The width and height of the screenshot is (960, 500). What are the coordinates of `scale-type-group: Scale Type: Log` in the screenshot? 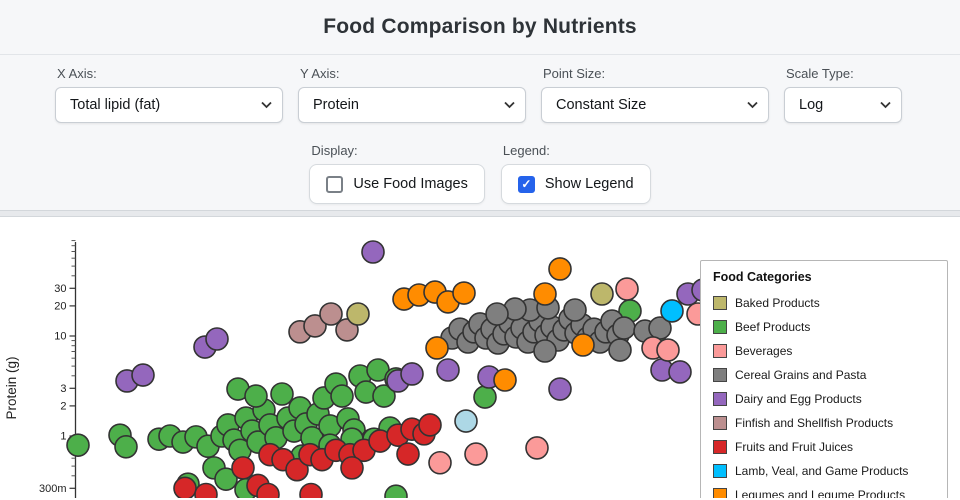 It's located at (843, 94).